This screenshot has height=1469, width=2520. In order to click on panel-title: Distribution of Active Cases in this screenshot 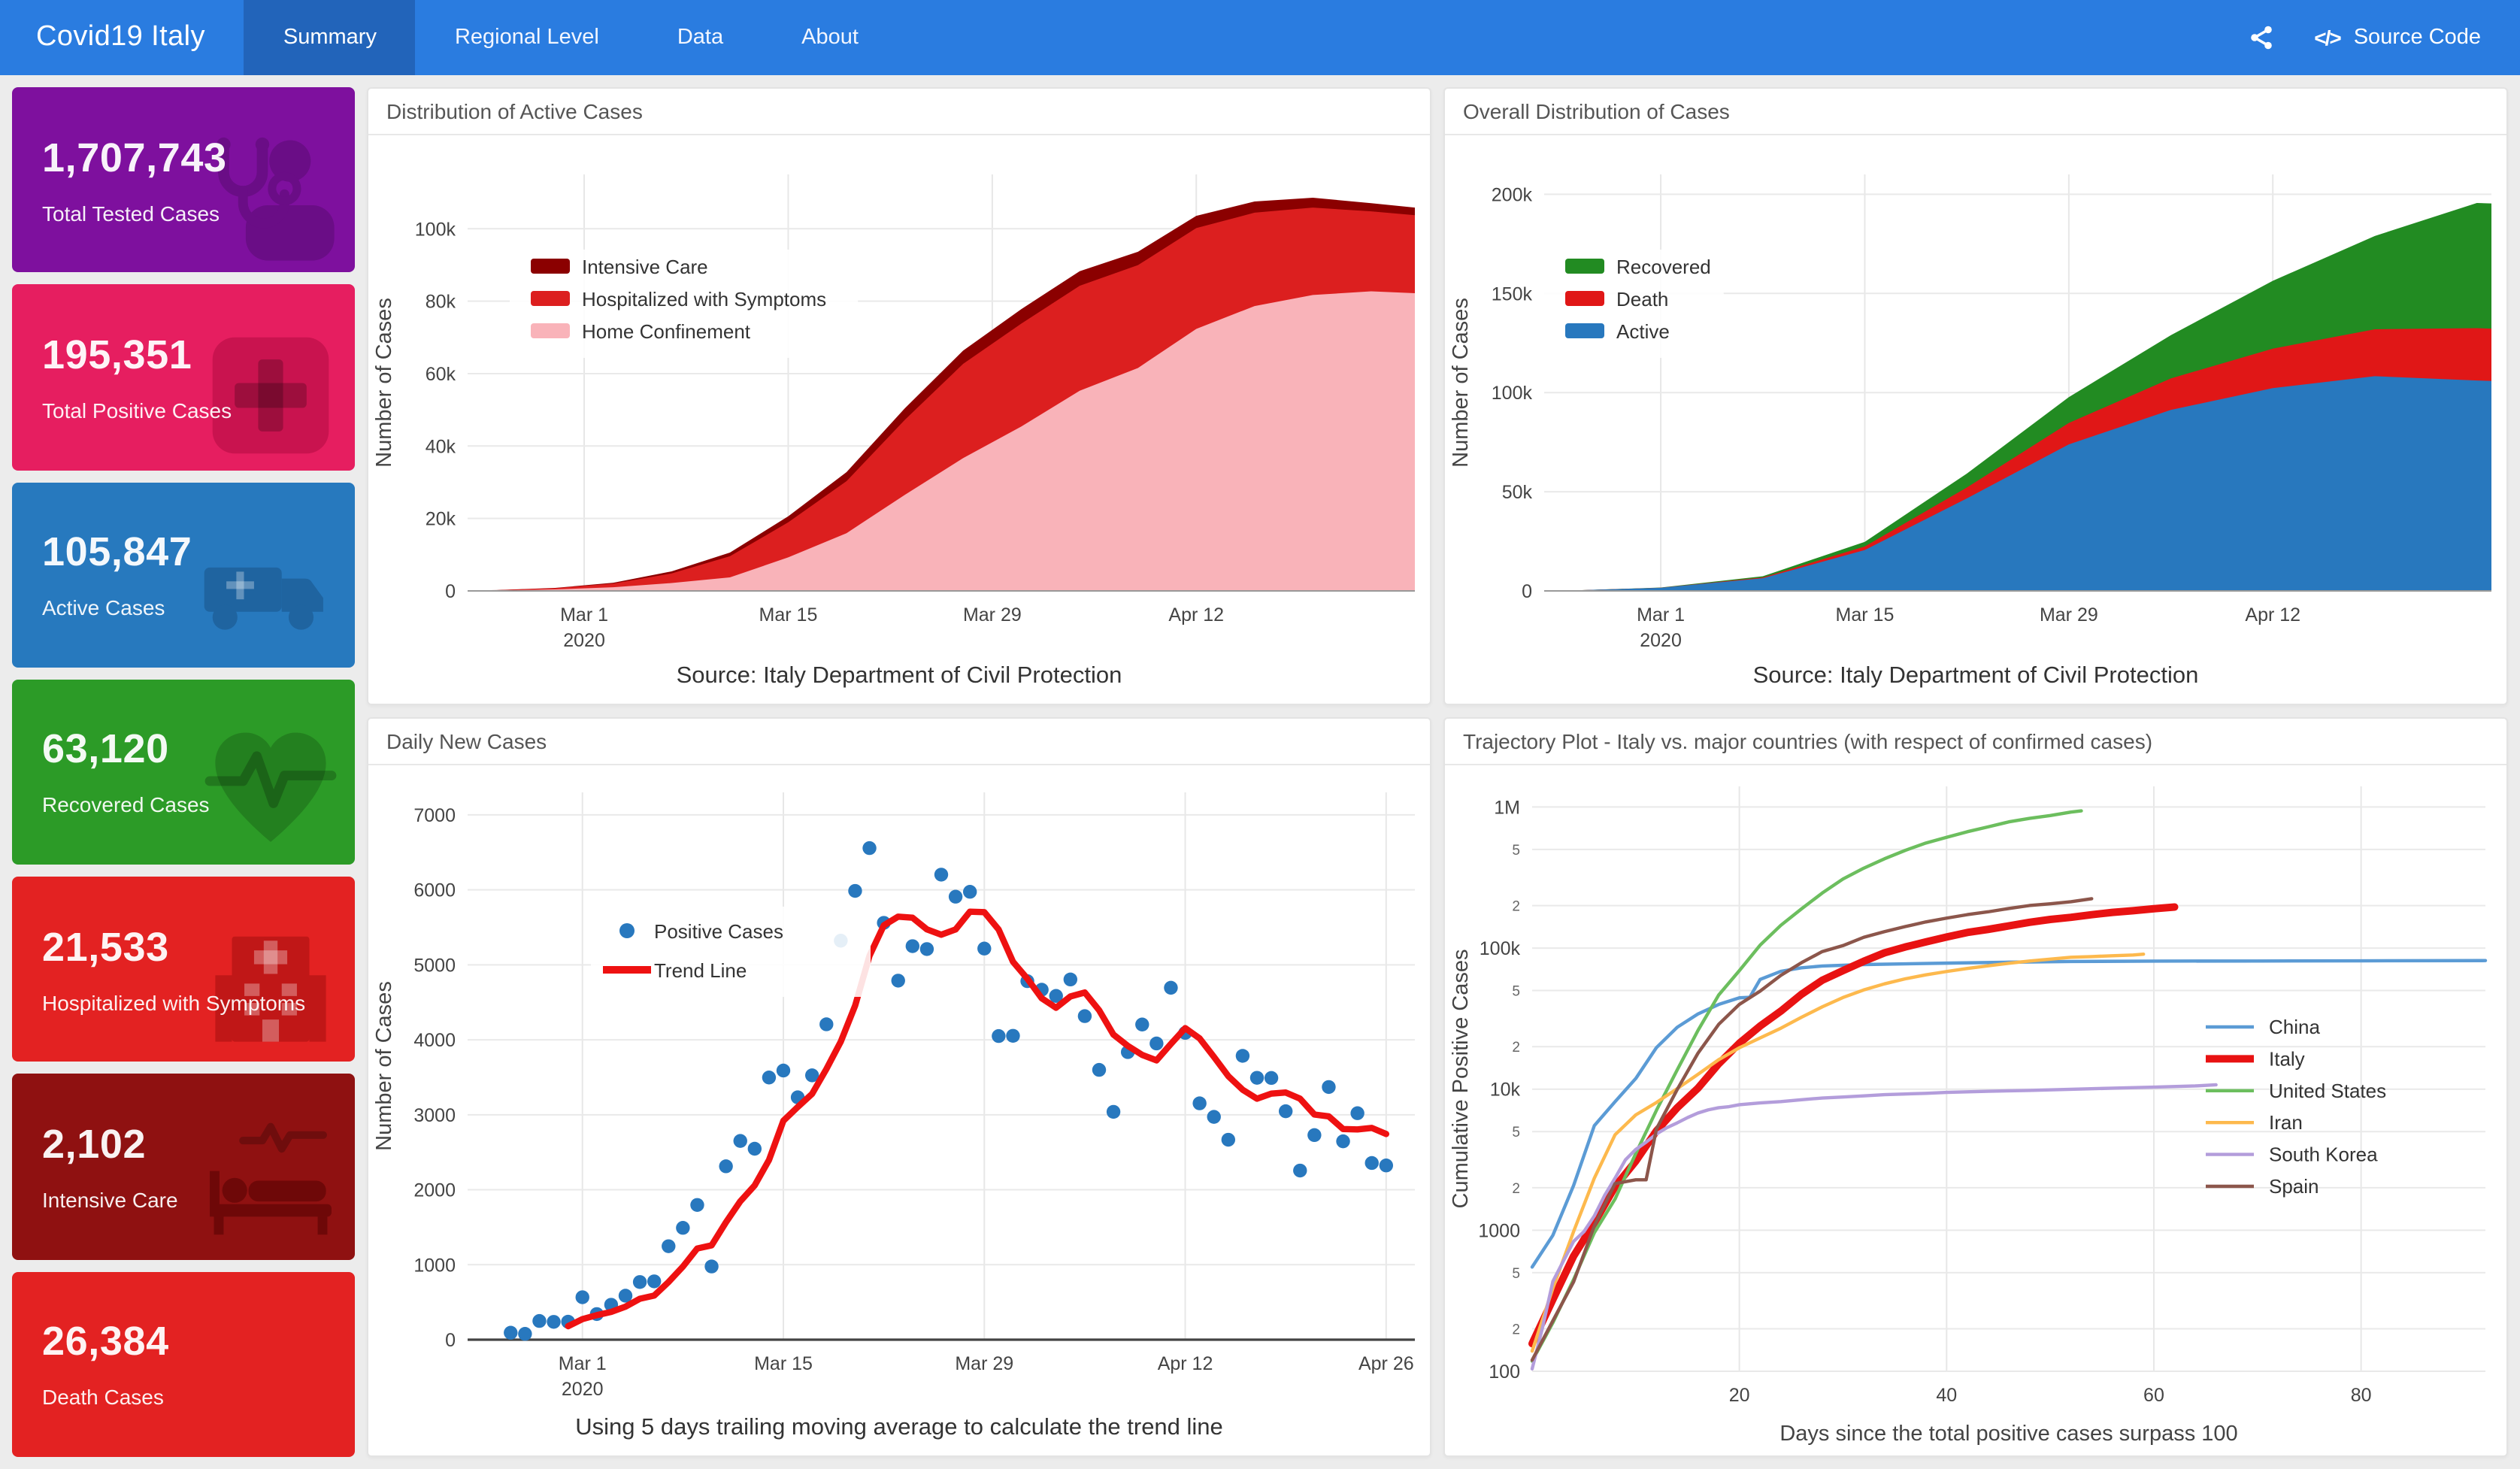, I will do `click(899, 112)`.